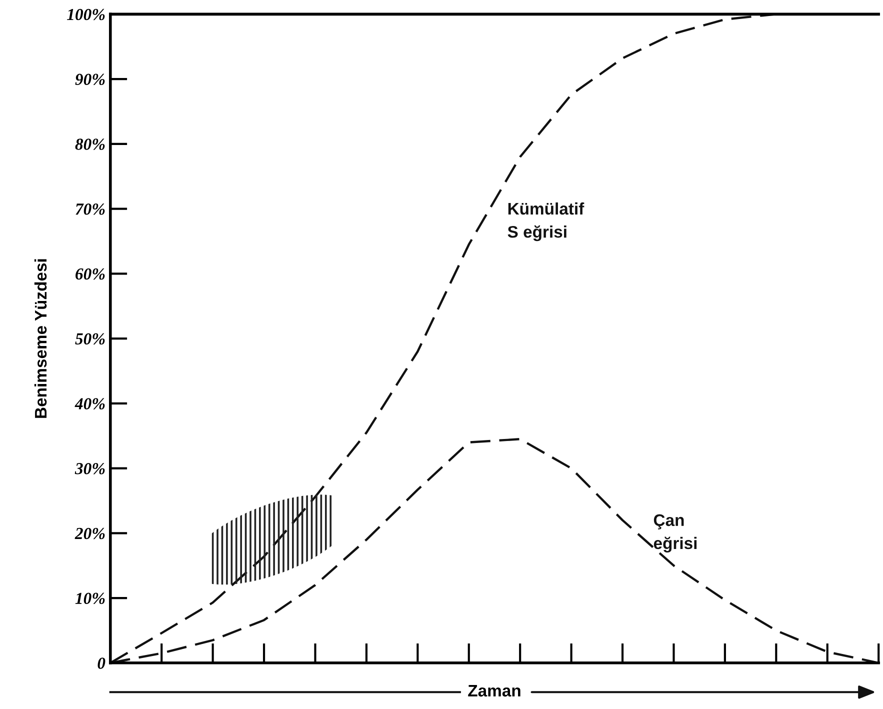 The width and height of the screenshot is (883, 709). Describe the element at coordinates (90, 144) in the screenshot. I see `y-tick-label: 80%` at that location.